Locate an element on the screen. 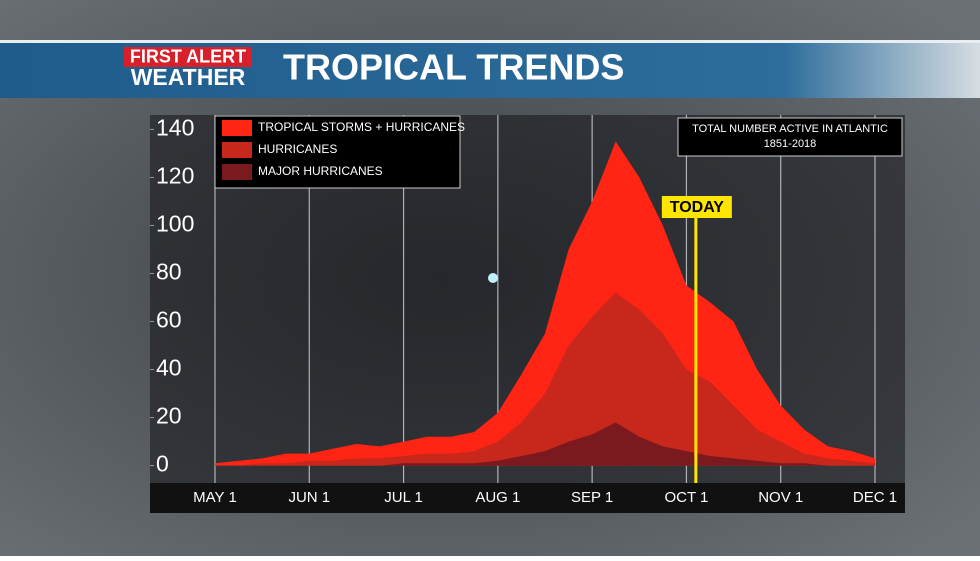 The image size is (980, 561). note-text: 1851-2018 is located at coordinates (790, 144).